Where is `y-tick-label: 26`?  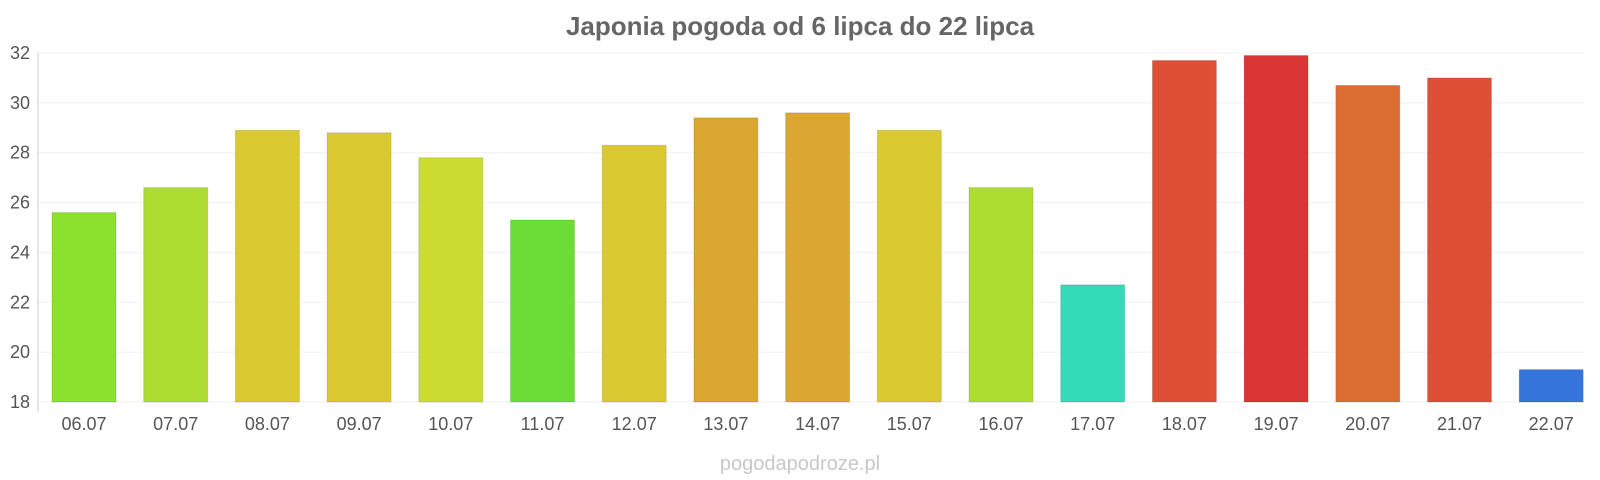
y-tick-label: 26 is located at coordinates (20, 203).